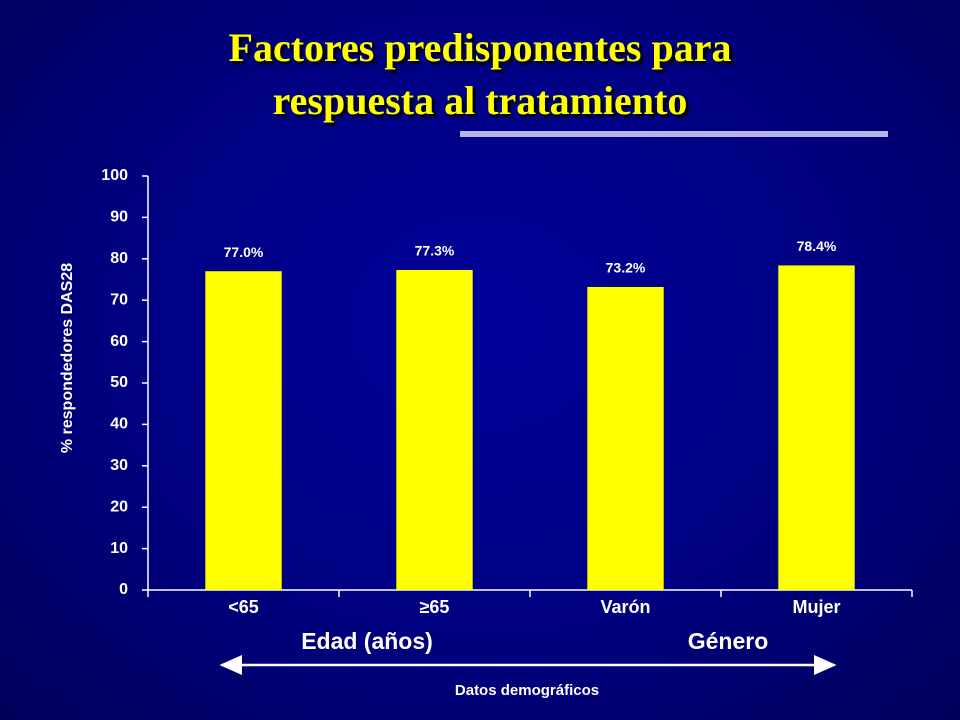 This screenshot has width=960, height=720. What do you see at coordinates (367, 641) in the screenshot?
I see `group-label: Edad (años)` at bounding box center [367, 641].